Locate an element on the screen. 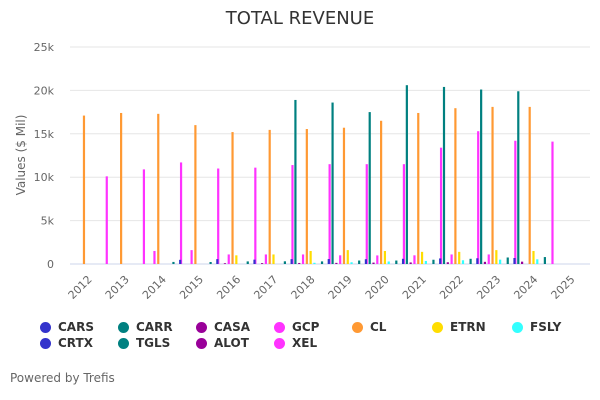 The image size is (600, 400). bar-carr-2024 is located at coordinates (518, 178).